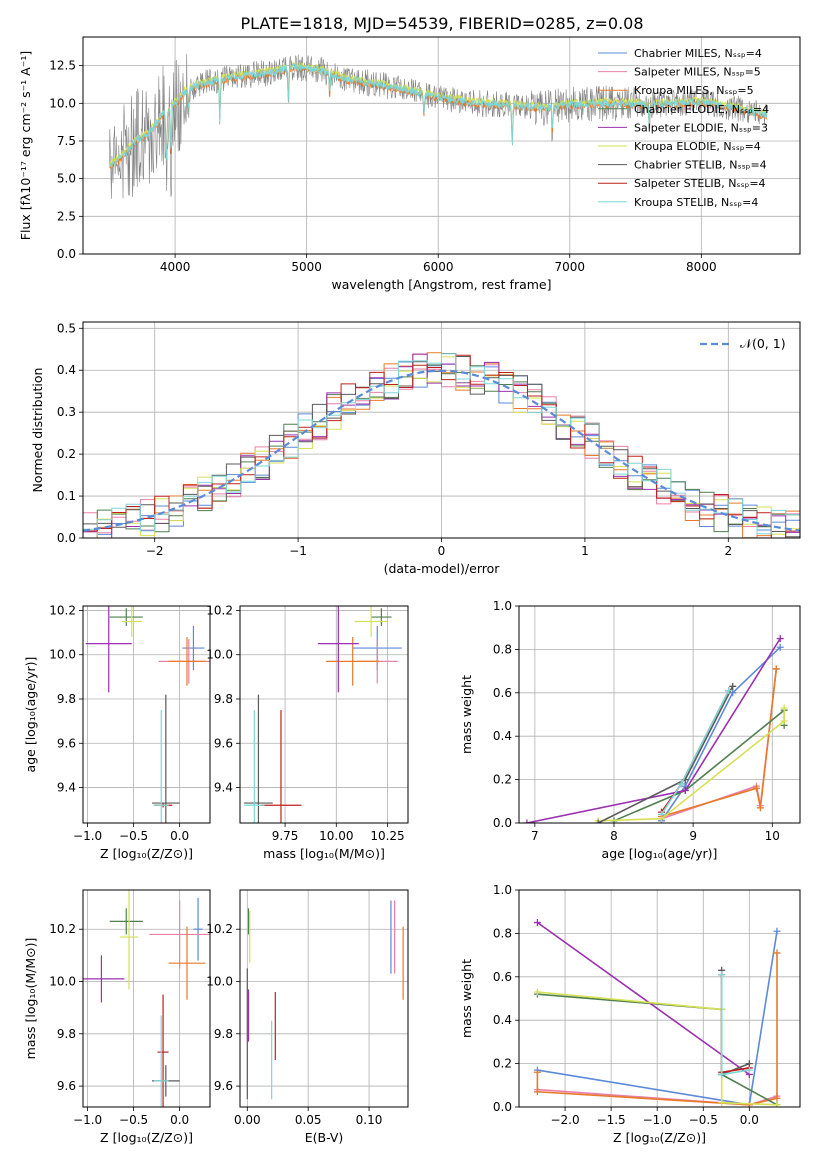 The width and height of the screenshot is (819, 1170). I want to click on x-tick-label: 8000, so click(701, 267).